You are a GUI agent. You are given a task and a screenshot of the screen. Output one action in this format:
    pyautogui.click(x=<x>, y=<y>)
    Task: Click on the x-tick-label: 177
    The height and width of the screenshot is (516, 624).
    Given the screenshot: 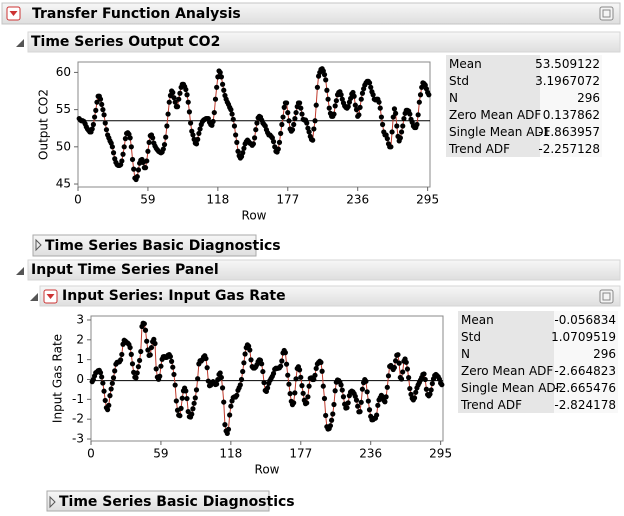 What is the action you would take?
    pyautogui.click(x=287, y=200)
    